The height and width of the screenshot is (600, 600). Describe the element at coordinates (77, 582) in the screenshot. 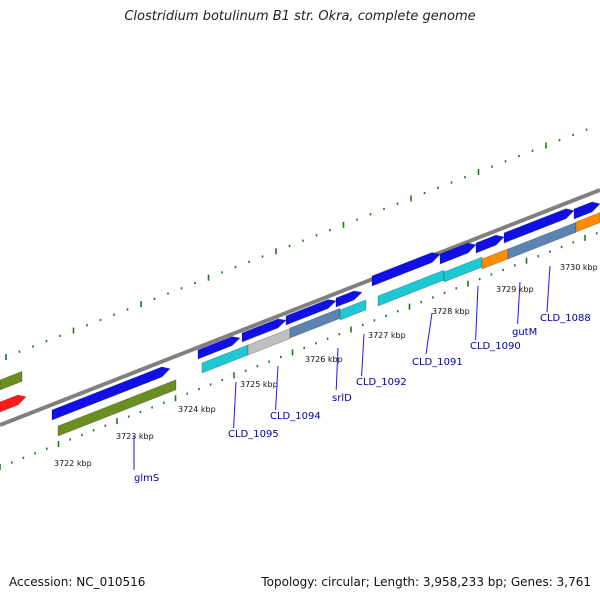

I see `accession-label: Accession: NC_010516` at that location.